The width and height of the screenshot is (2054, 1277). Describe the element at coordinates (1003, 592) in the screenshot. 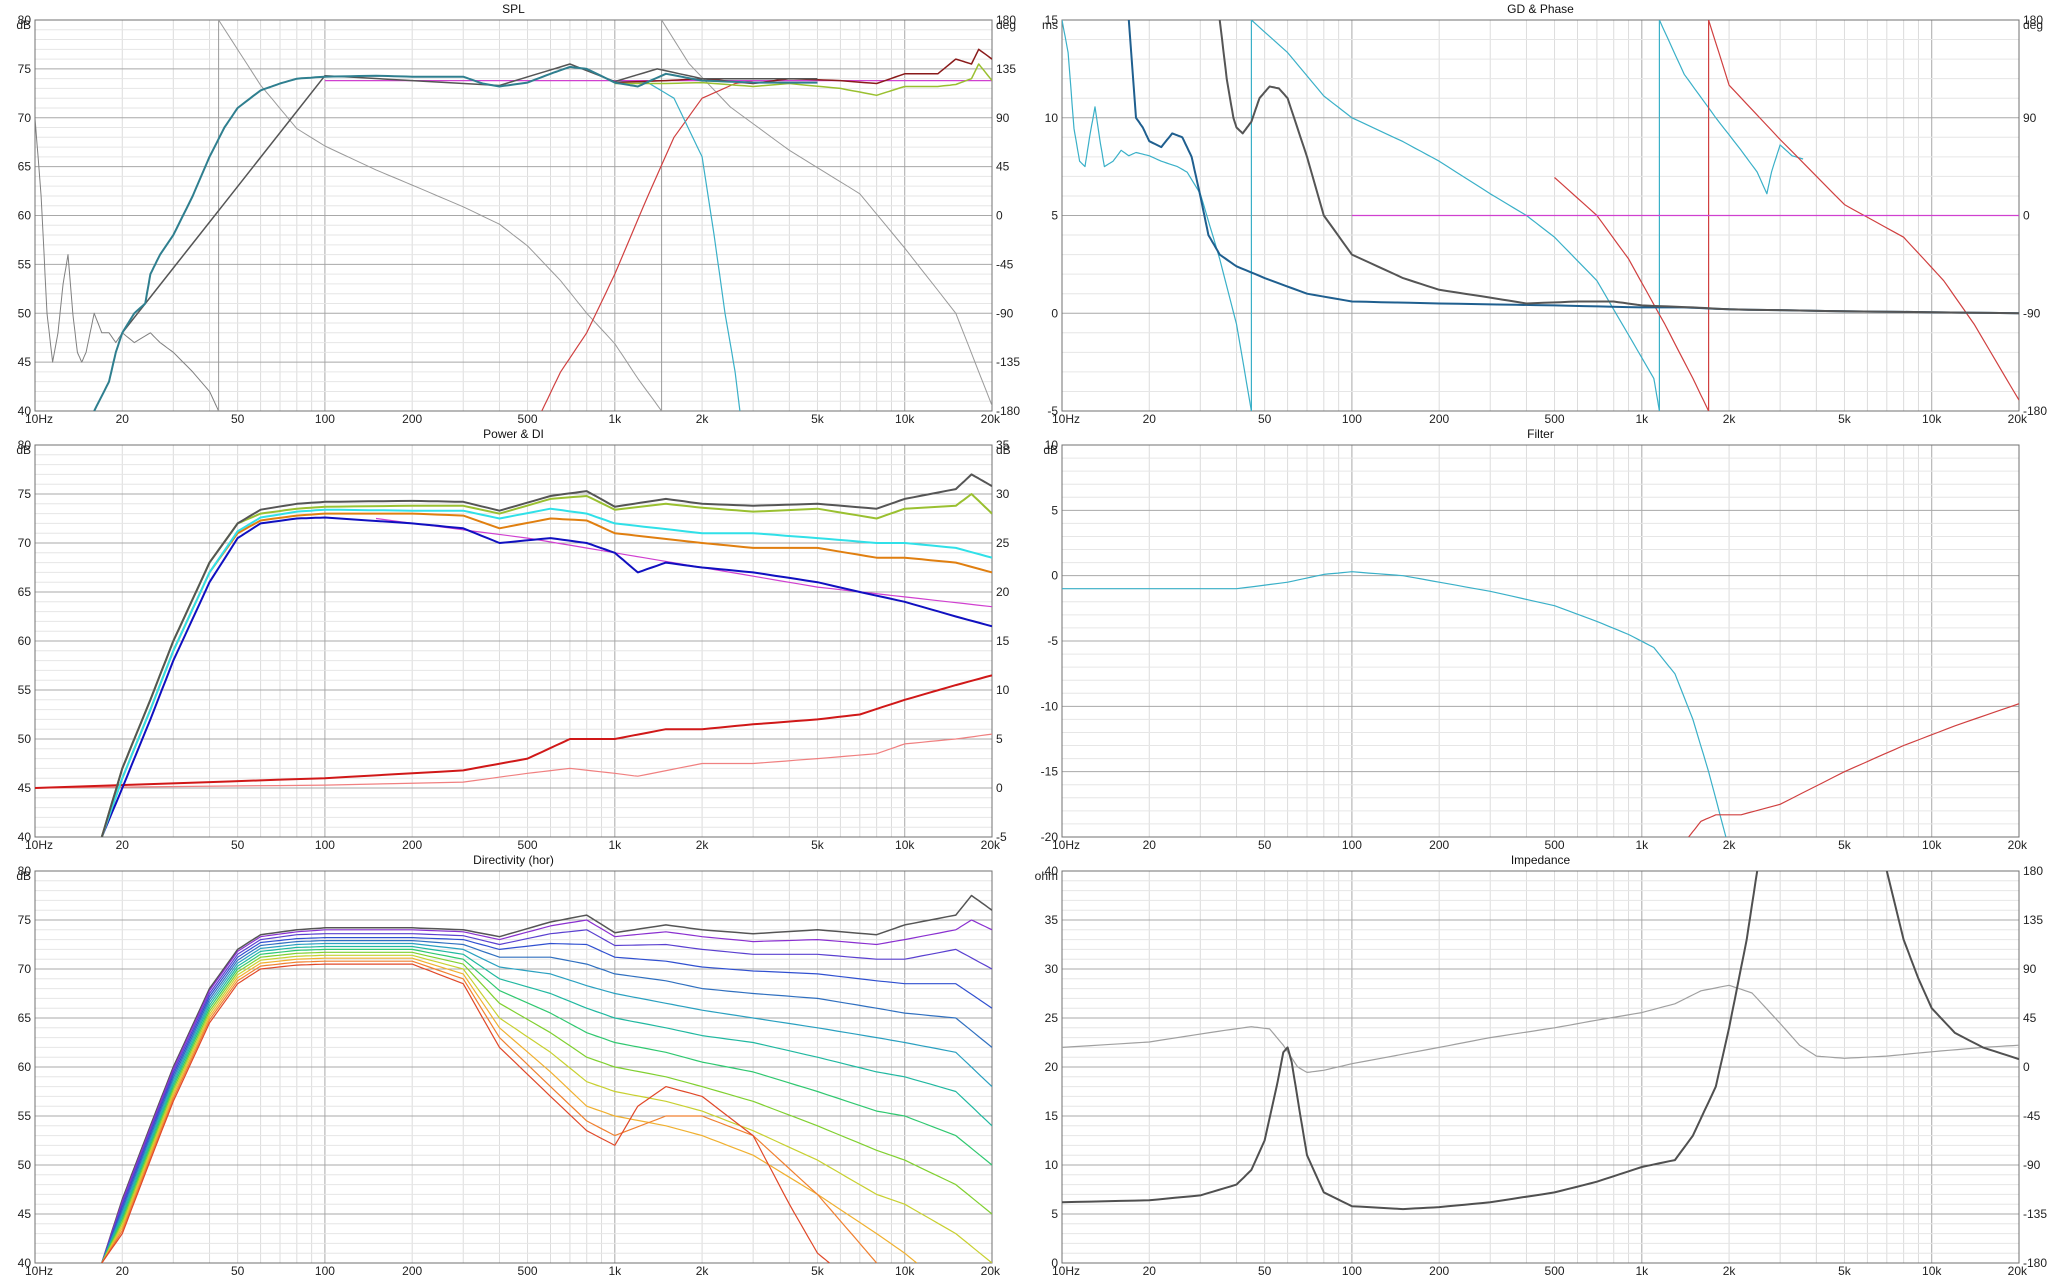

I see `power-y2-tick-label: 20` at that location.